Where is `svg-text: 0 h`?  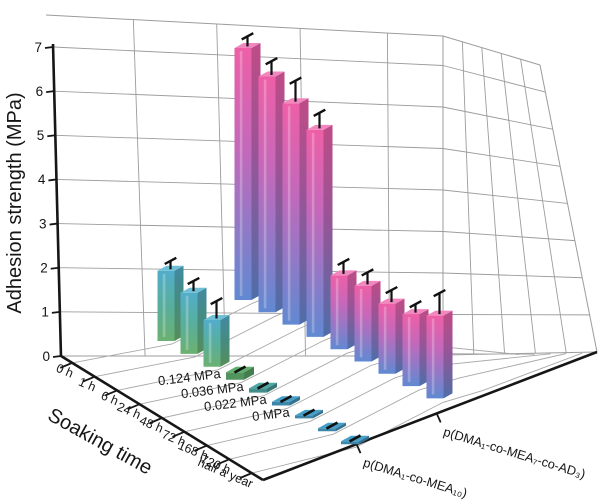 svg-text: 0 h is located at coordinates (65, 371).